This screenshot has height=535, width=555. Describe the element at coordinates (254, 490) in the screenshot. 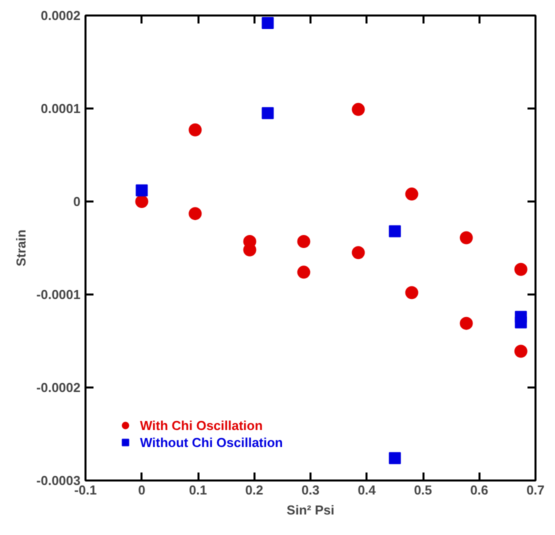

I see `x-tick-label: 0.2` at that location.